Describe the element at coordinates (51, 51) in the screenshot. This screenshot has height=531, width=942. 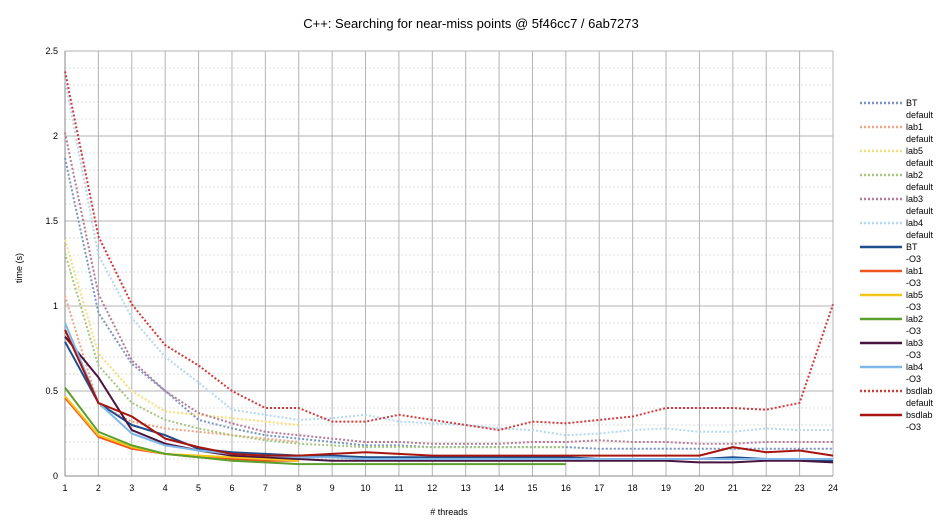
I see `y-tick-label: 2.5` at that location.